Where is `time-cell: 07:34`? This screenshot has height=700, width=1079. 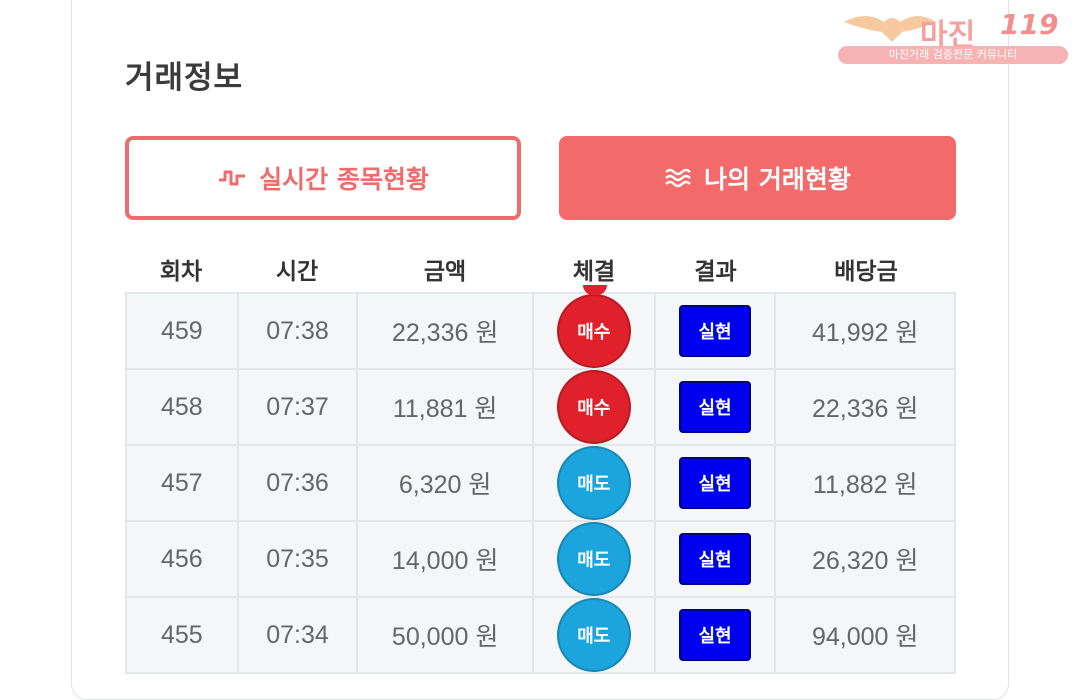
time-cell: 07:34 is located at coordinates (297, 635).